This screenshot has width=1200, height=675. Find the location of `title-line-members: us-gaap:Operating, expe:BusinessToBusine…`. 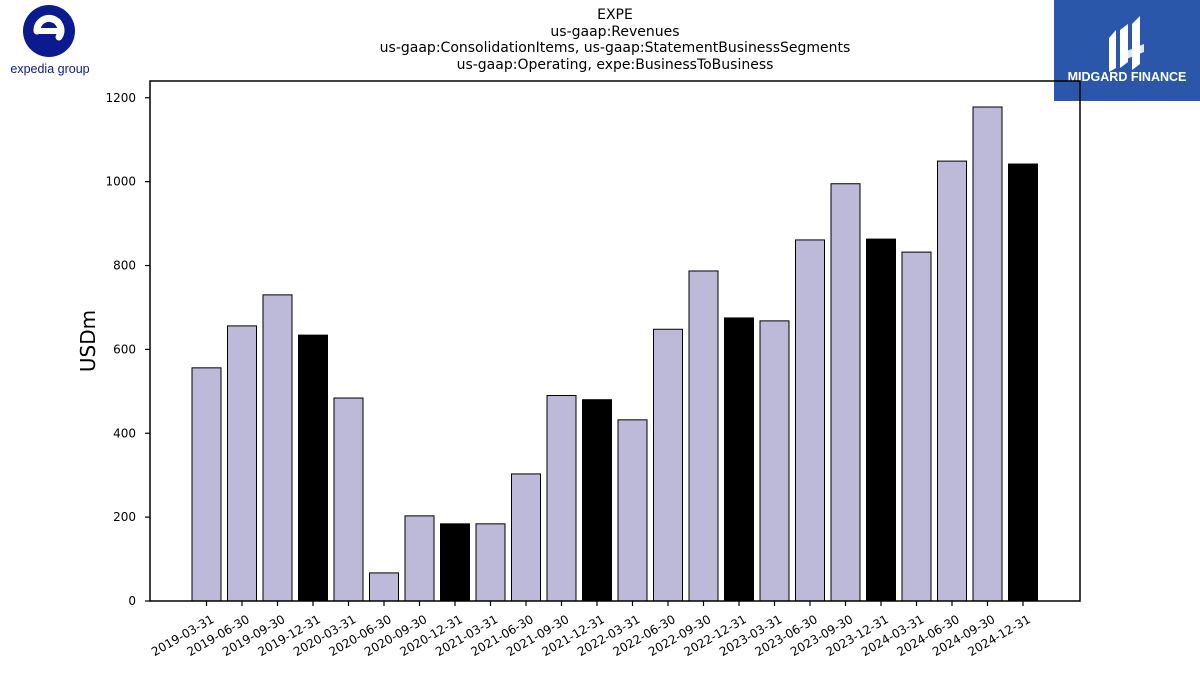

title-line-members: us-gaap:Operating, expe:BusinessToBusine… is located at coordinates (615, 64).